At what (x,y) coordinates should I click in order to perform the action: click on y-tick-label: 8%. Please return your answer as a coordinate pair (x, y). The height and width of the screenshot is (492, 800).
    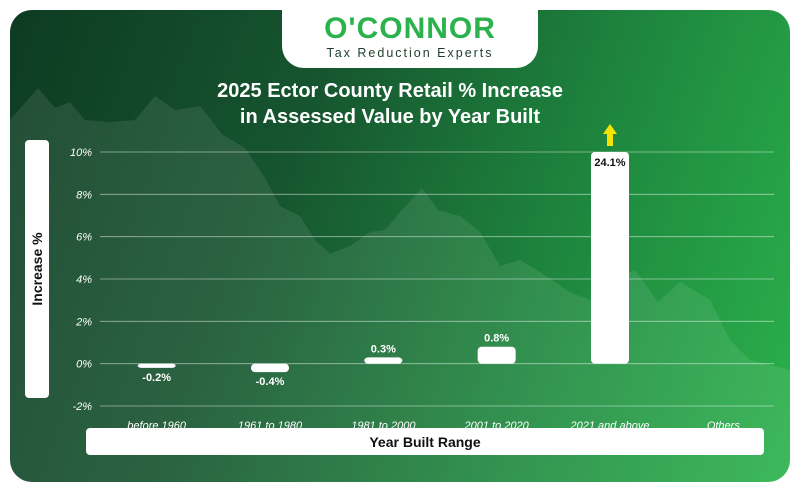
    Looking at the image, I should click on (84, 195).